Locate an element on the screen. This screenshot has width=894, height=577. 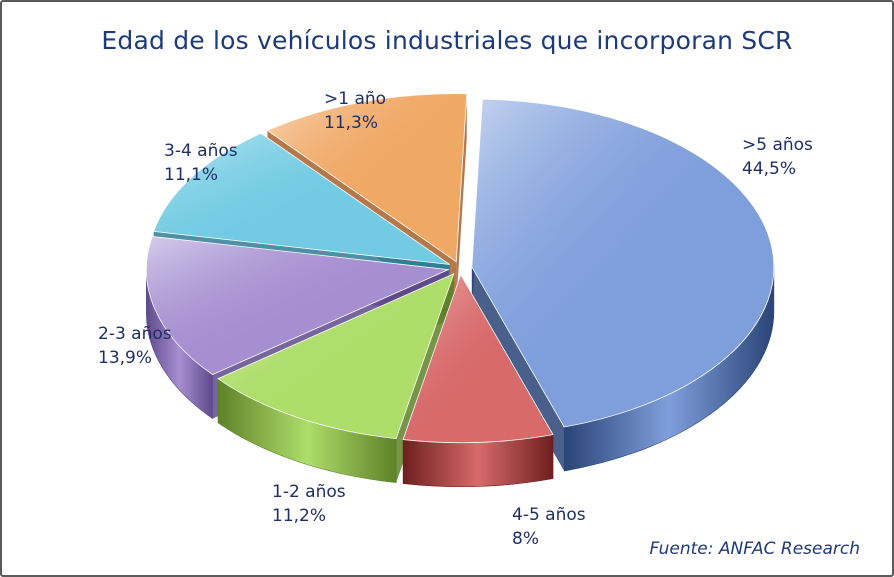
slice-value-label: 13,9% is located at coordinates (125, 358).